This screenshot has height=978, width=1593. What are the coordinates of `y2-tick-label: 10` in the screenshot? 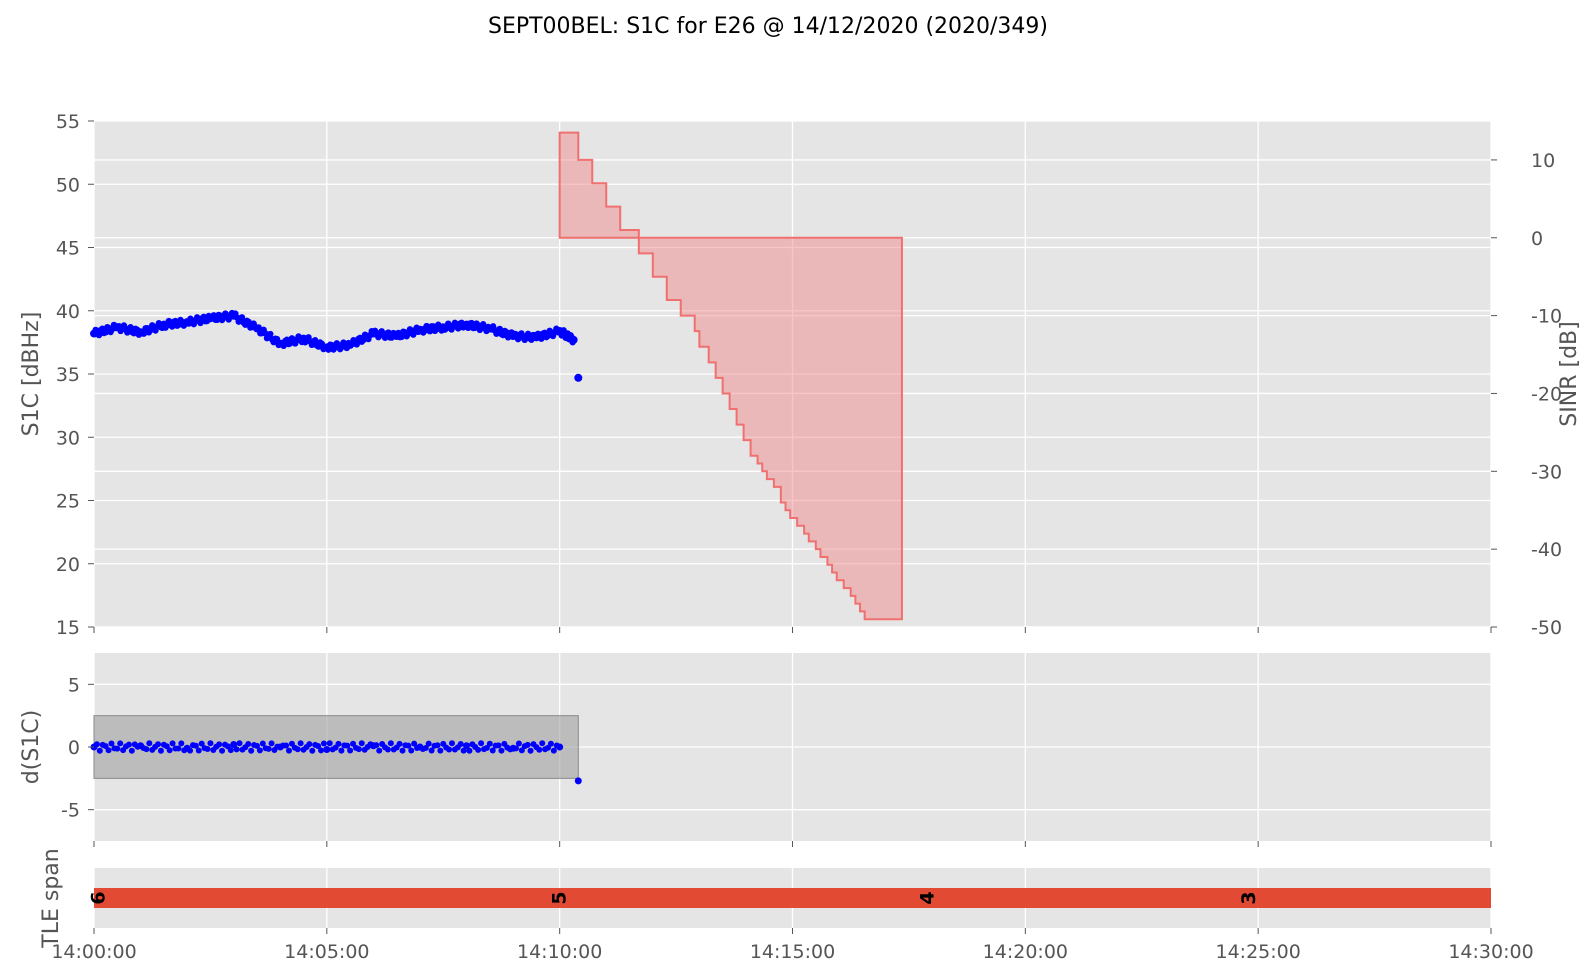 It's located at (1543, 161).